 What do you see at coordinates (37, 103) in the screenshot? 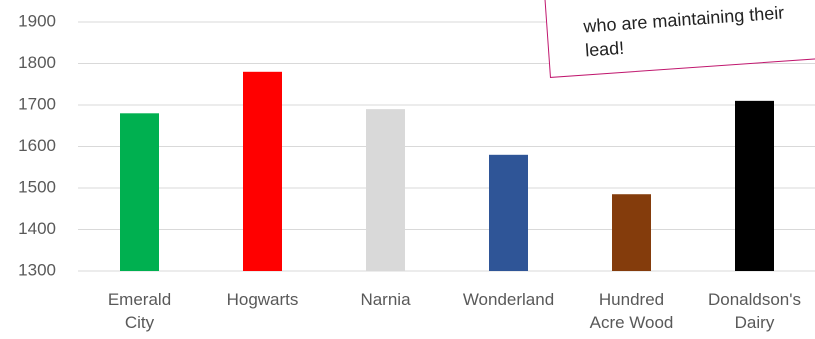
I see `y-tick-label: 1700` at bounding box center [37, 103].